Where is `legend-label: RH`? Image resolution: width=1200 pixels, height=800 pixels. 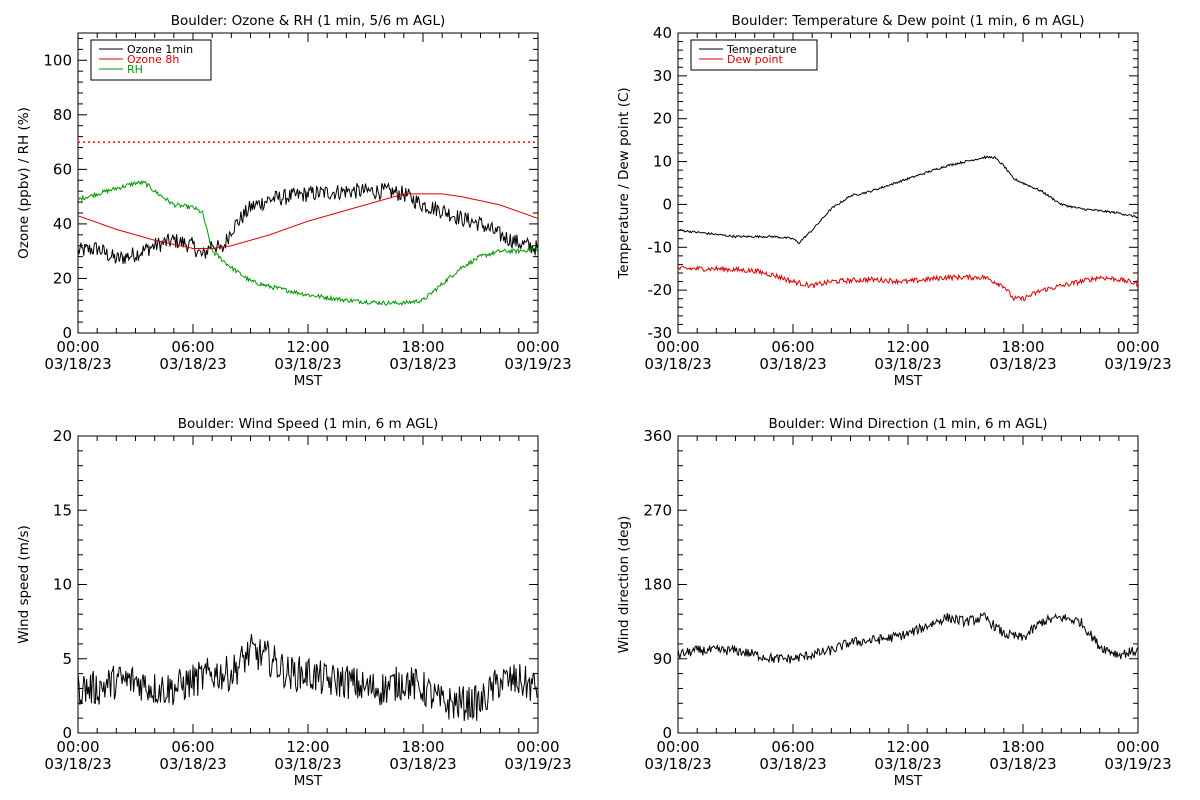 legend-label: RH is located at coordinates (135, 69).